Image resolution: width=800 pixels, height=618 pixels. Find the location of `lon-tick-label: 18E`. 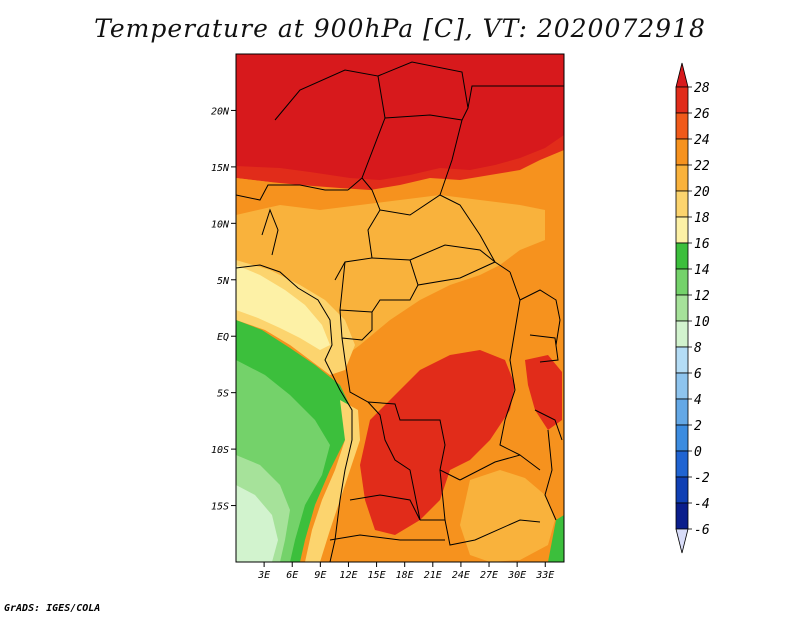

lon-tick-label: 18E is located at coordinates (405, 575).